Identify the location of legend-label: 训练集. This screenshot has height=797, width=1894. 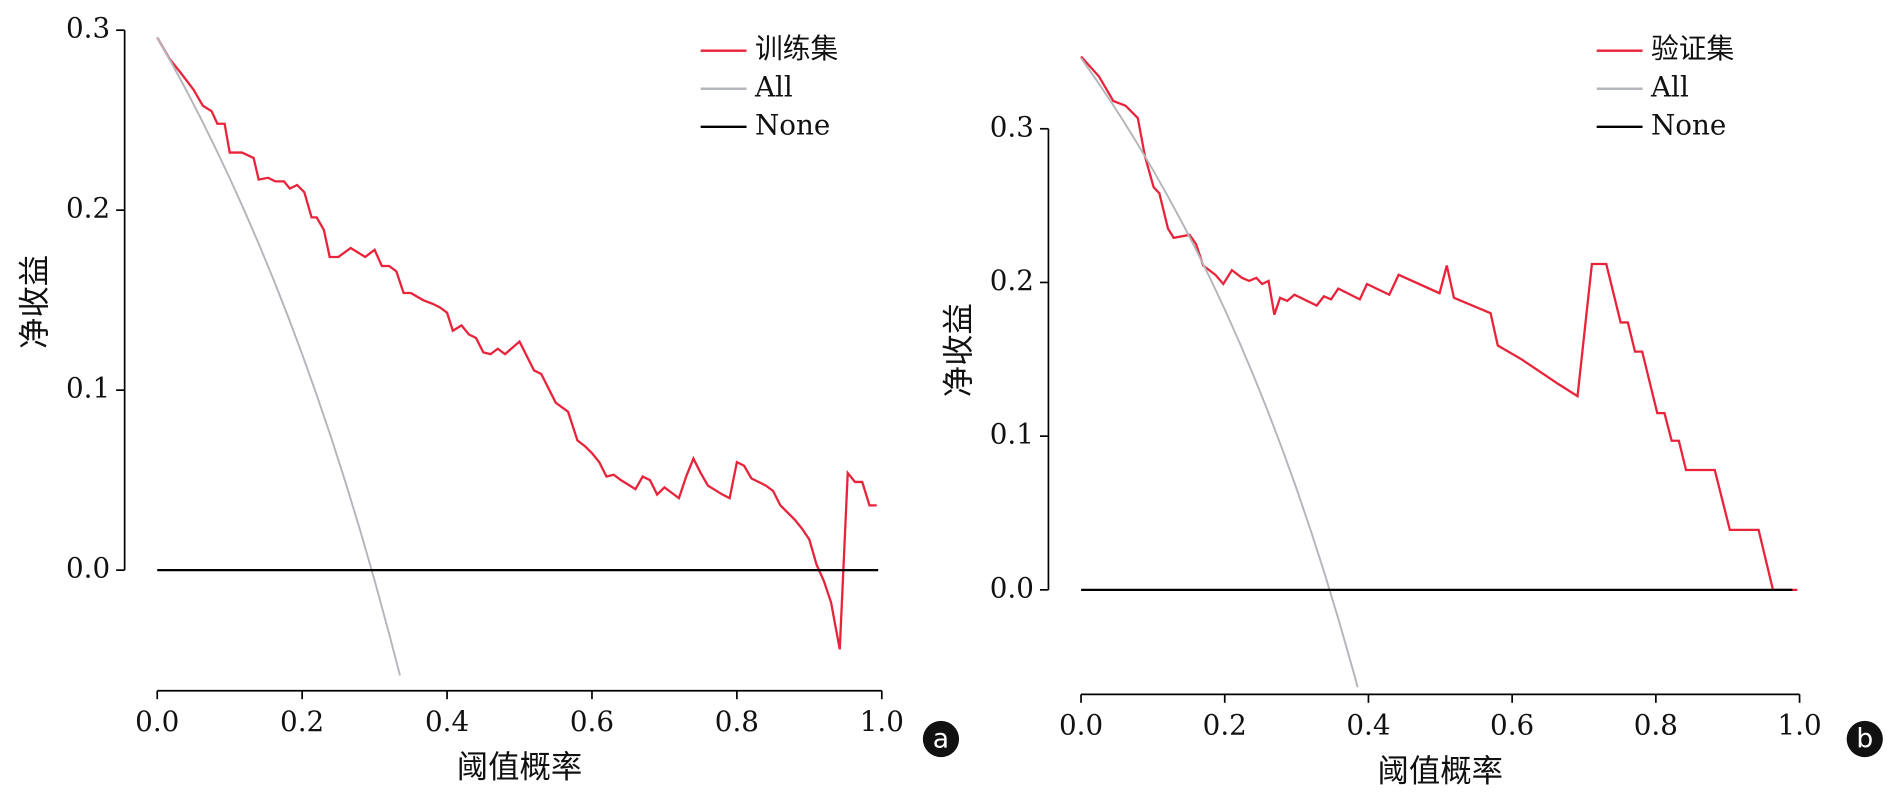
(796, 48).